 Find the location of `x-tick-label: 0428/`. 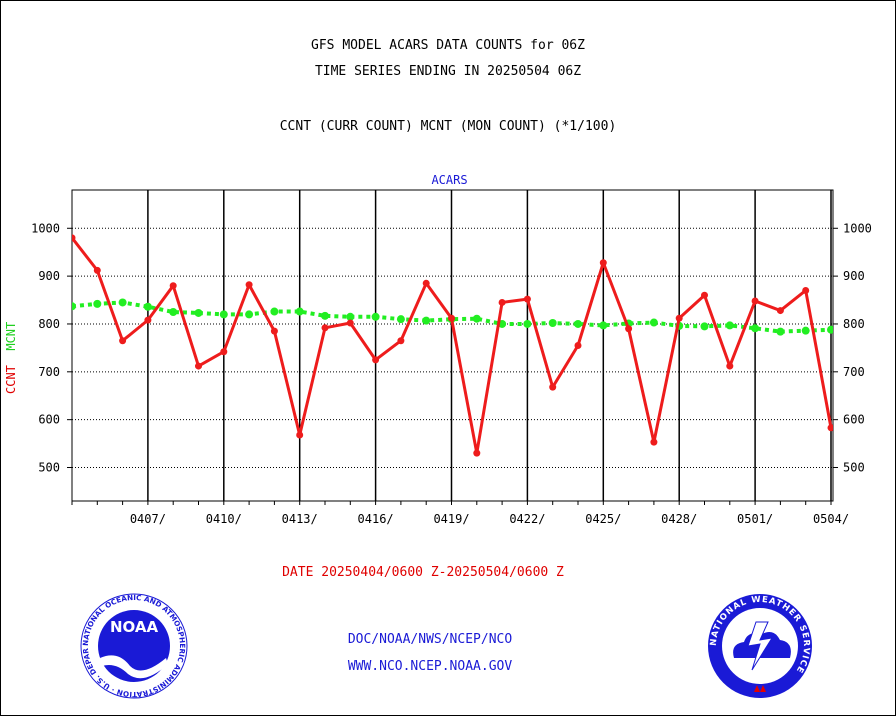

x-tick-label: 0428/ is located at coordinates (679, 519).